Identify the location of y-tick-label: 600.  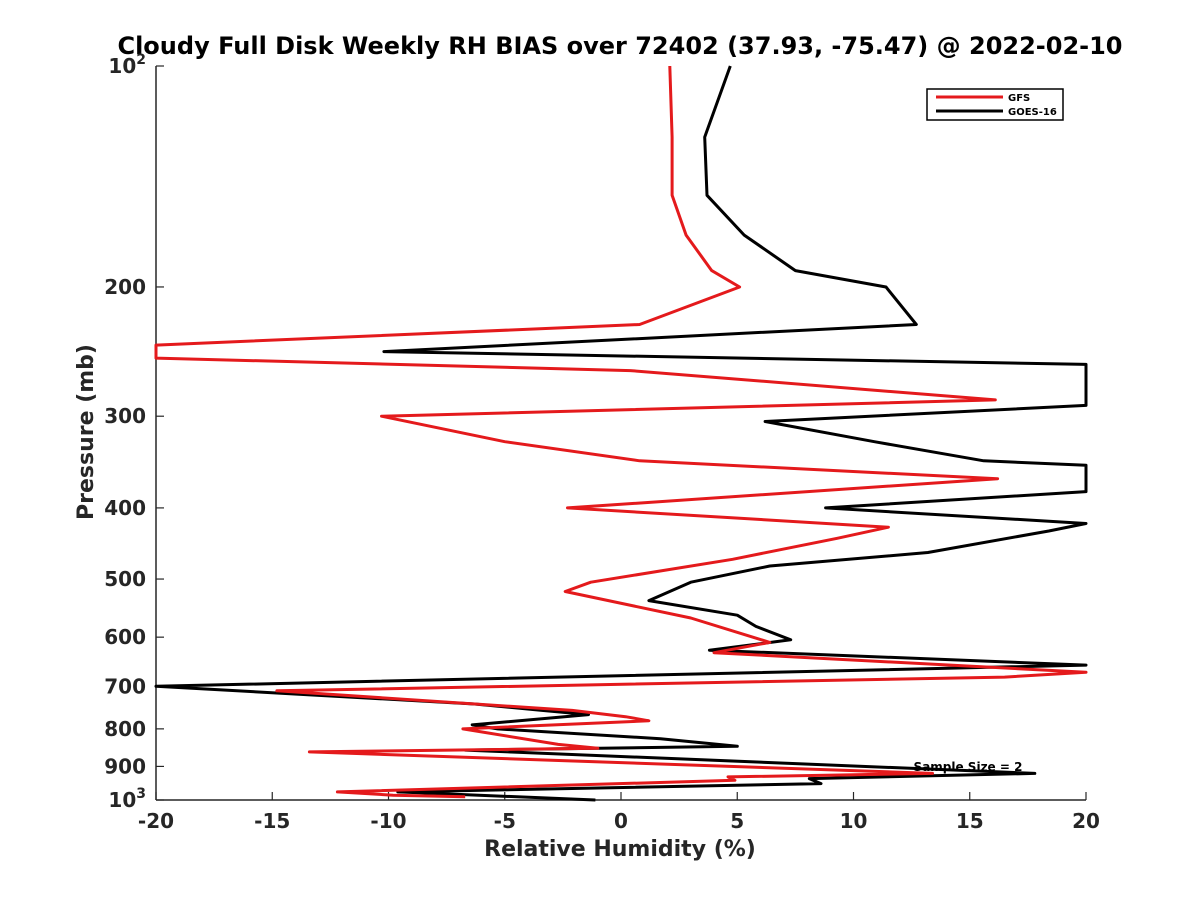
(125, 637).